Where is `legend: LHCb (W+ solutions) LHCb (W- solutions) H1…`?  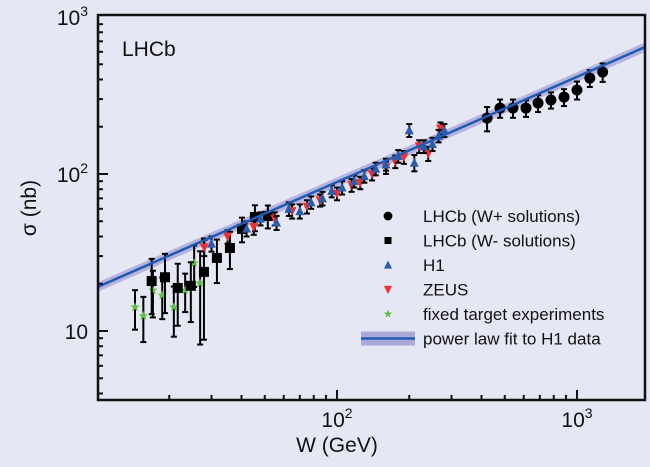 legend: LHCb (W+ solutions) LHCb (W- solutions) H1… is located at coordinates (482, 278).